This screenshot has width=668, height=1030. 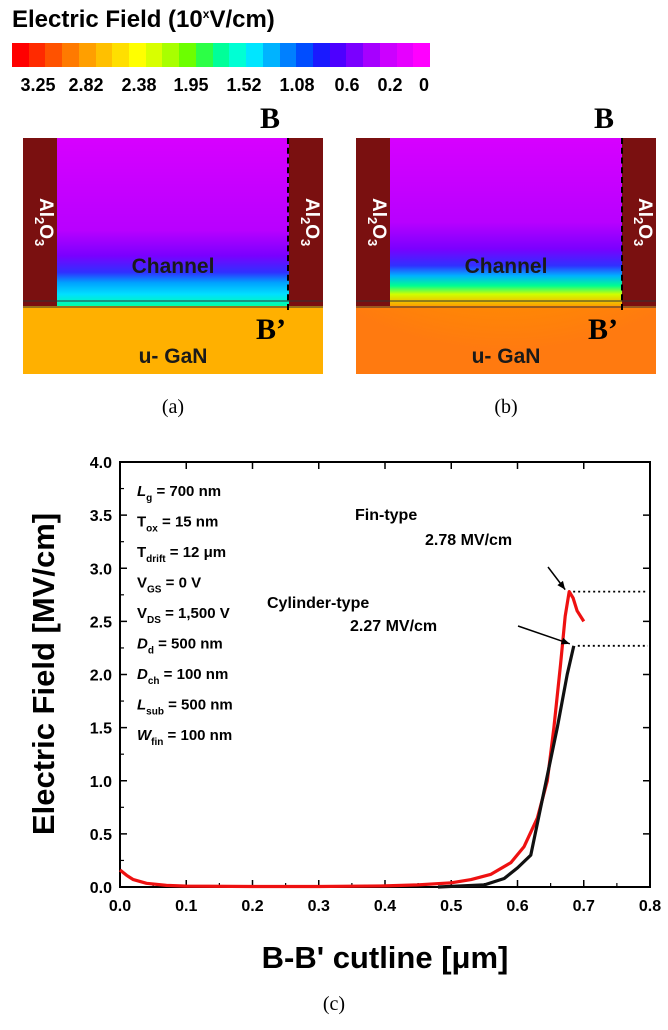 What do you see at coordinates (182, 676) in the screenshot?
I see `parameter-label: Dch = 100 nm` at bounding box center [182, 676].